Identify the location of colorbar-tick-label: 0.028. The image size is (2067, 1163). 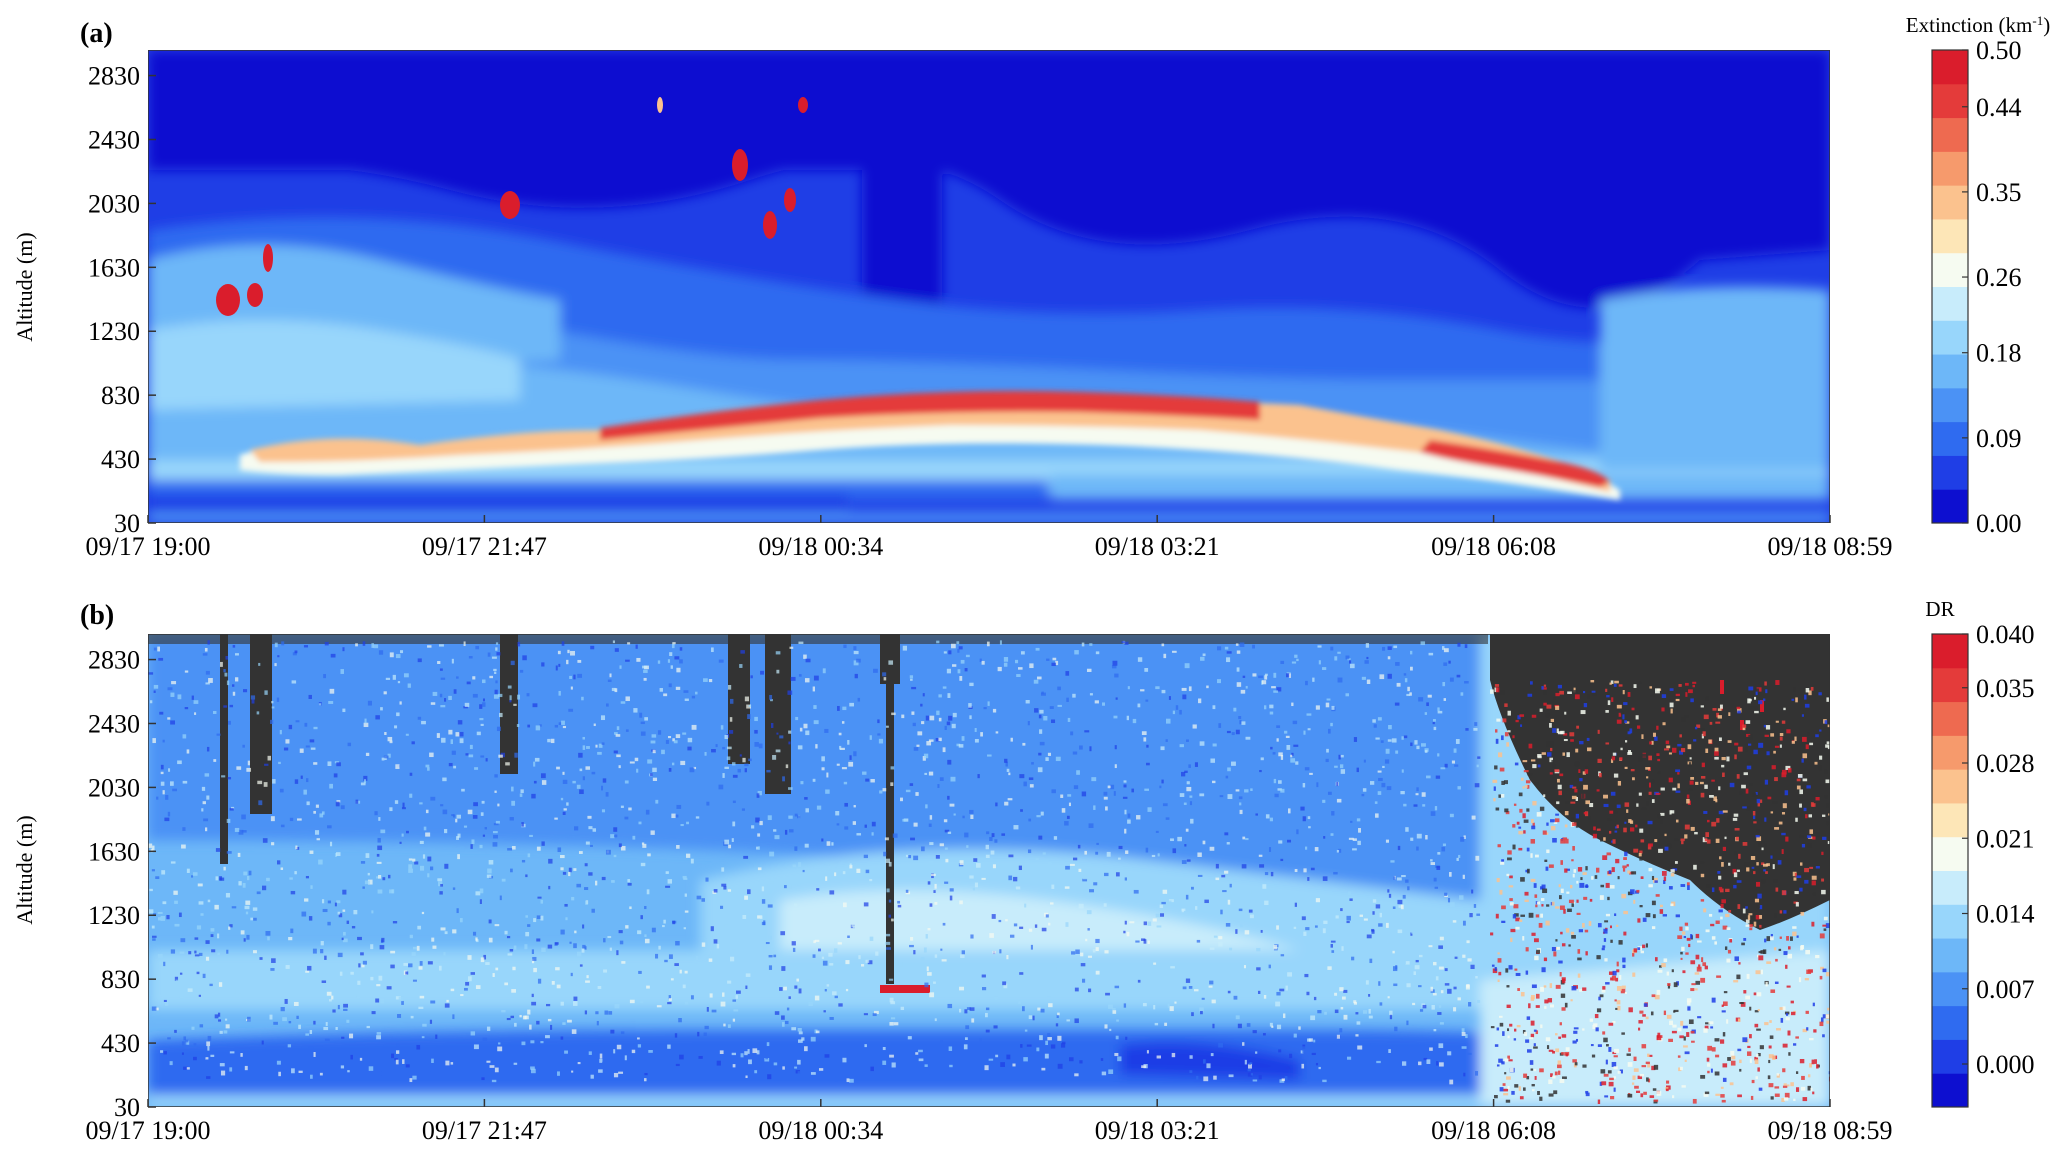
(2005, 763).